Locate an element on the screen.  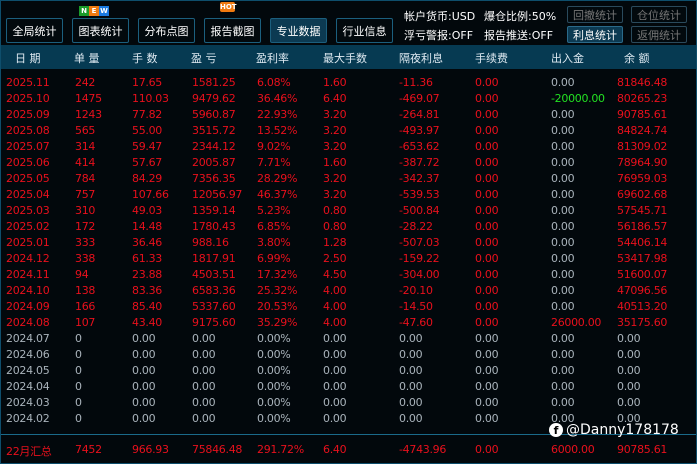
table-cell: 2025.07 is located at coordinates (28, 146).